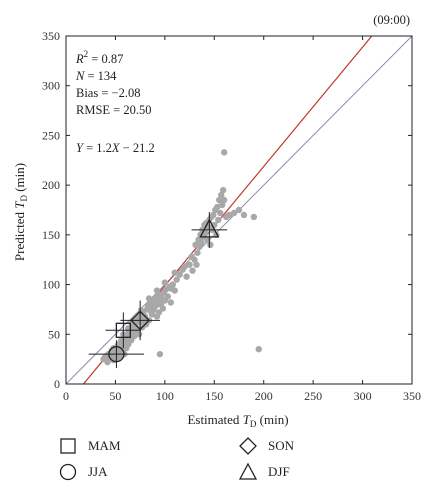 The width and height of the screenshot is (442, 500). I want to click on stat-rmse: RMSE = 20.50, so click(113, 110).